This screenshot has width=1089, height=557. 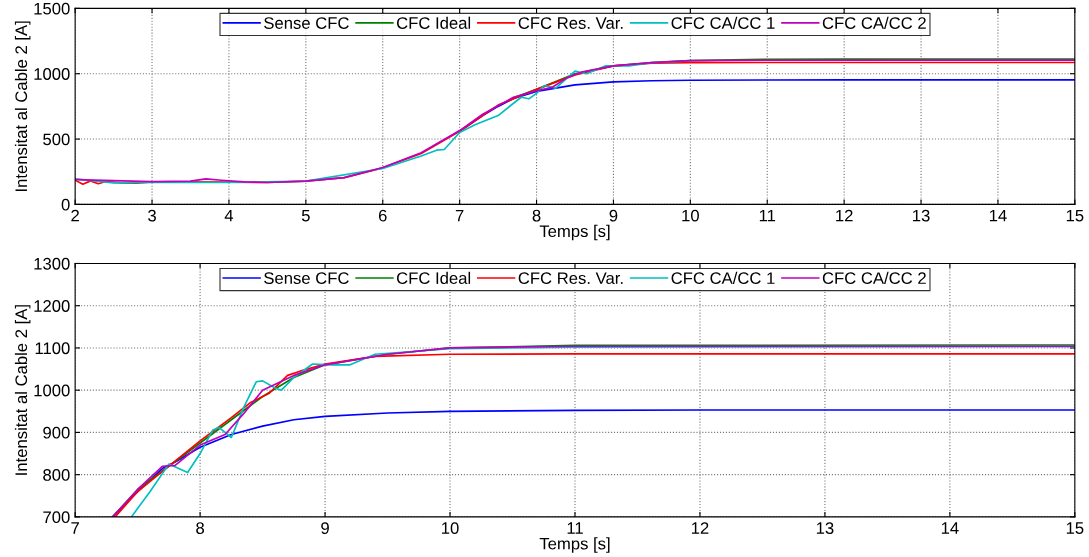 What do you see at coordinates (382, 215) in the screenshot?
I see `x-tick-label: 6` at bounding box center [382, 215].